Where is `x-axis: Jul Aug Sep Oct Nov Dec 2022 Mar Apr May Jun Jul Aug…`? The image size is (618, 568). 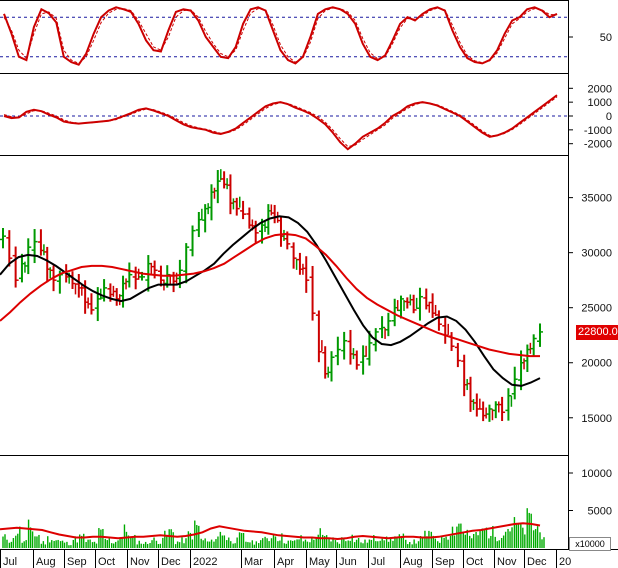
x-axis: Jul Aug Sep Oct Nov Dec 2022 Mar Apr May Jun Jul Aug… is located at coordinates (285, 558).